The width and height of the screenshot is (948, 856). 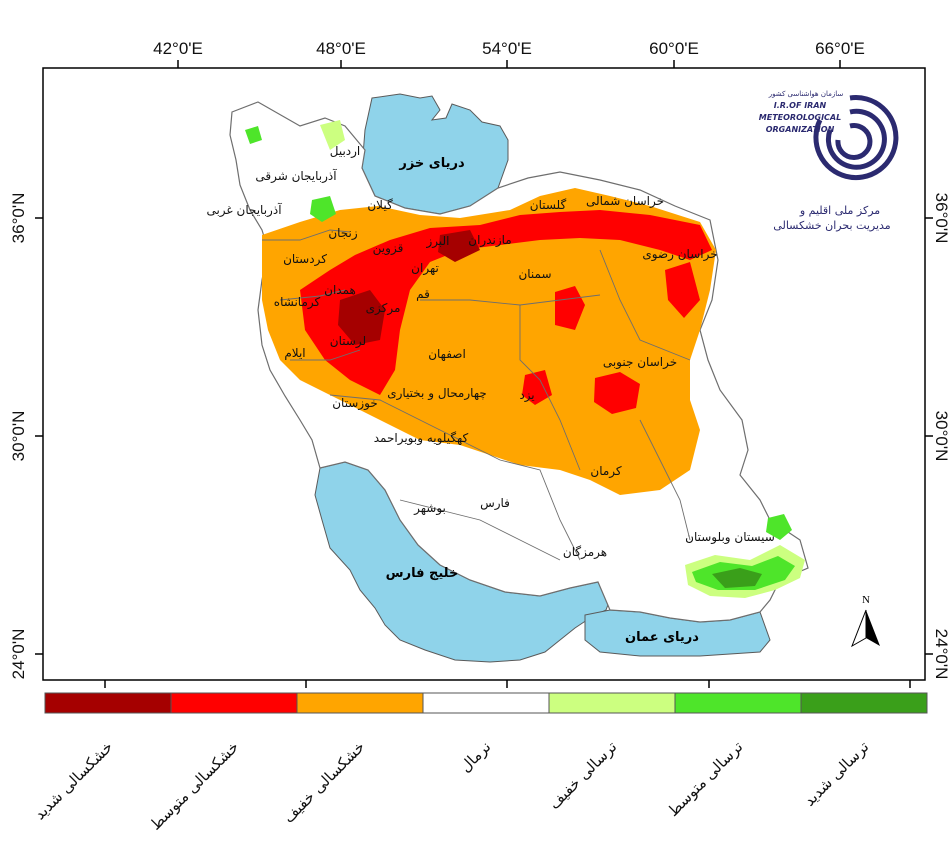 I want to click on province-label-chaharmahal: چهارمحال و بختیاری, so click(x=437, y=393).